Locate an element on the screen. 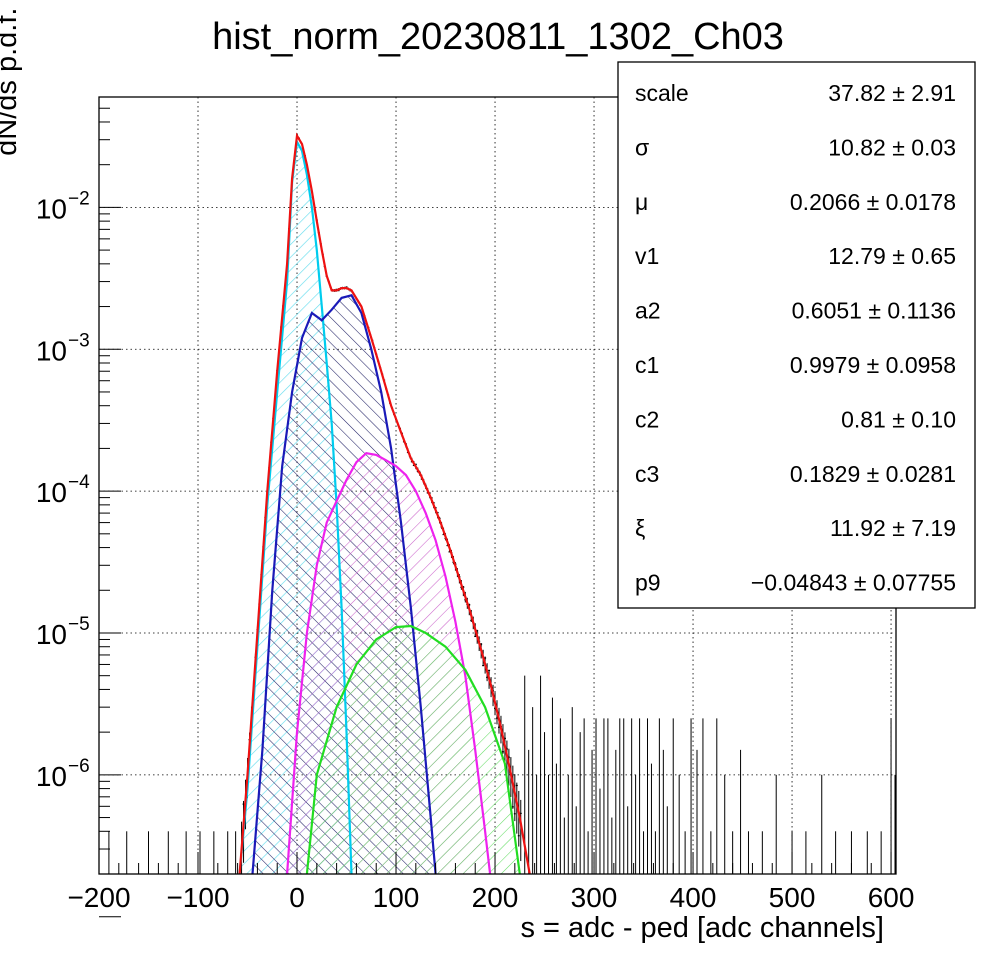 This screenshot has width=996, height=972. chart-title: hist_norm_20230811_1302_Ch03 is located at coordinates (498, 37).